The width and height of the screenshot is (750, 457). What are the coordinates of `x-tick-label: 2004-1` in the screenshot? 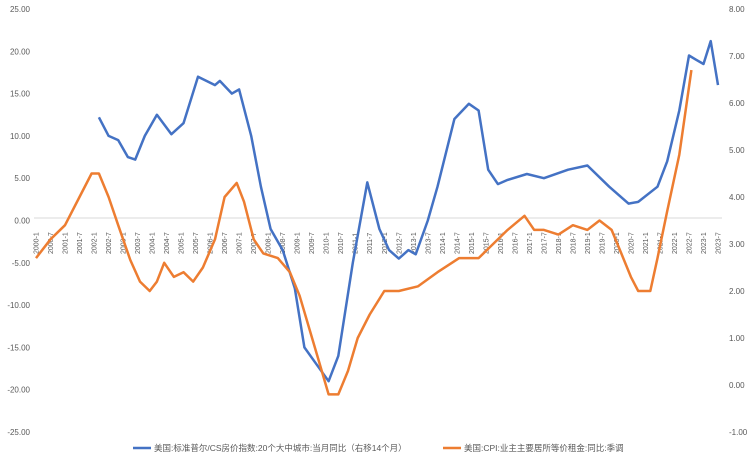 It's located at (153, 243).